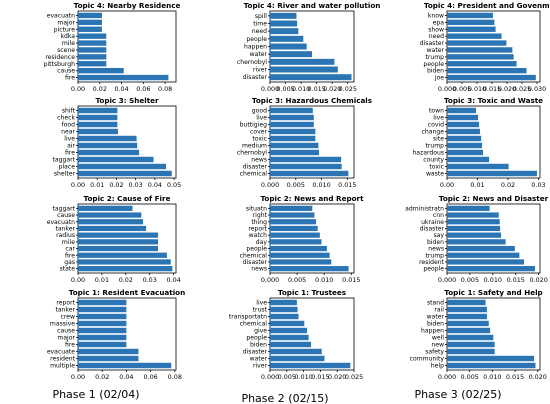 This screenshot has width=550, height=404. What do you see at coordinates (175, 377) in the screenshot?
I see `x-tick-label: 0.08` at bounding box center [175, 377].